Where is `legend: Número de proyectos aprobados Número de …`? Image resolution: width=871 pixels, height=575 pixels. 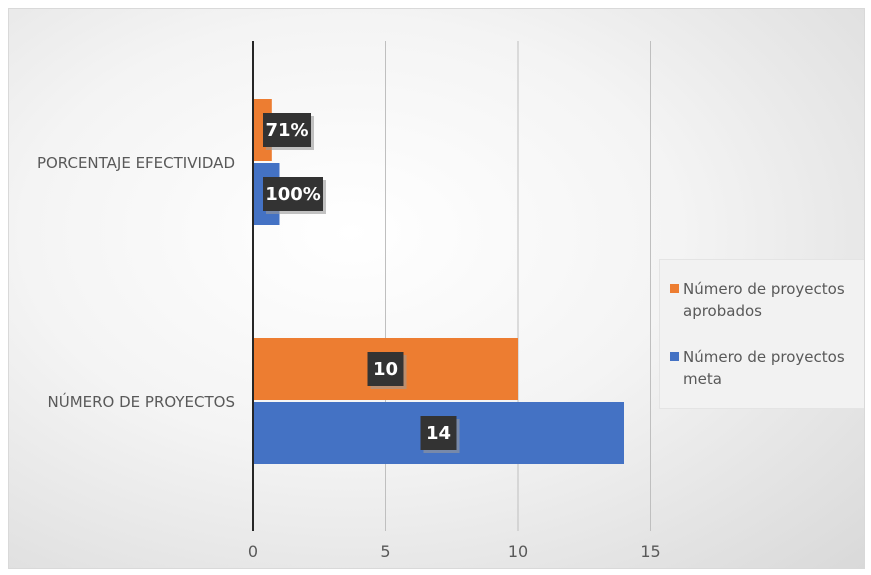
legend: Número de proyectos aprobados Número de … is located at coordinates (761, 334).